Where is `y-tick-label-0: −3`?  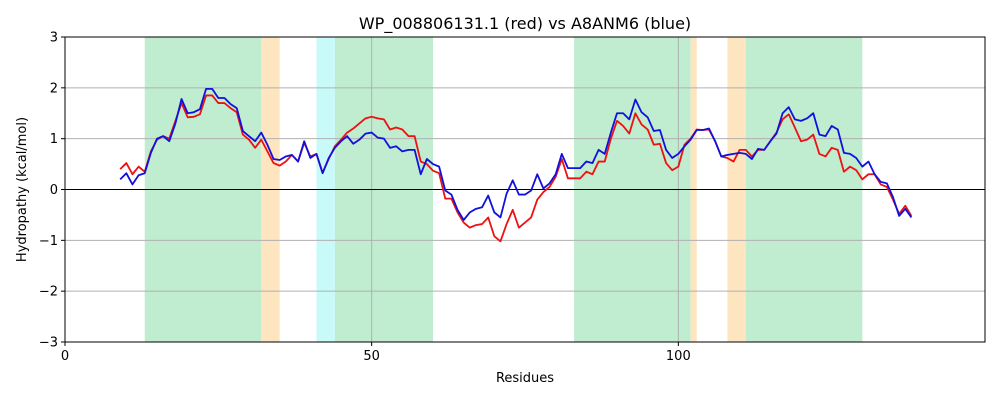 y-tick-label-0: −3 is located at coordinates (48, 343).